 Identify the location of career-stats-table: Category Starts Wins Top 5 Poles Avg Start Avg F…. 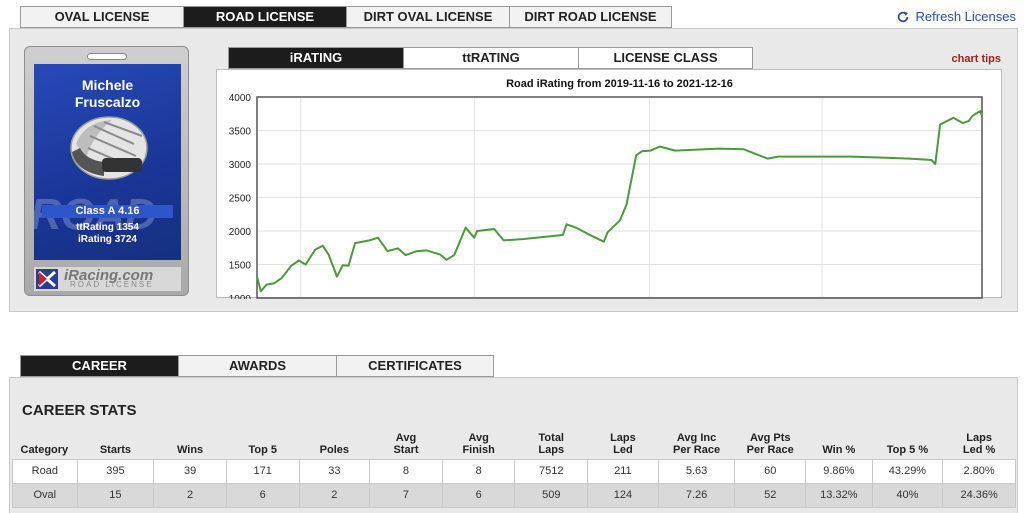
(514, 469).